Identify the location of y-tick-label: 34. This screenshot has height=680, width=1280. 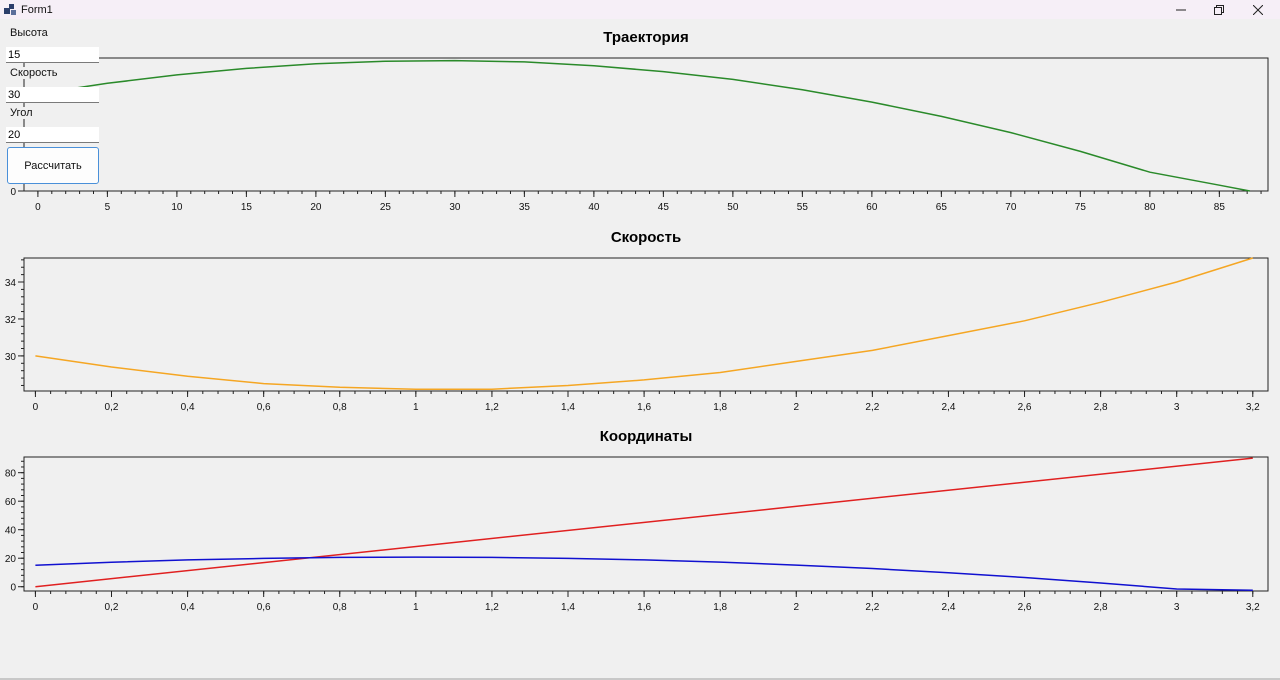
(11, 283).